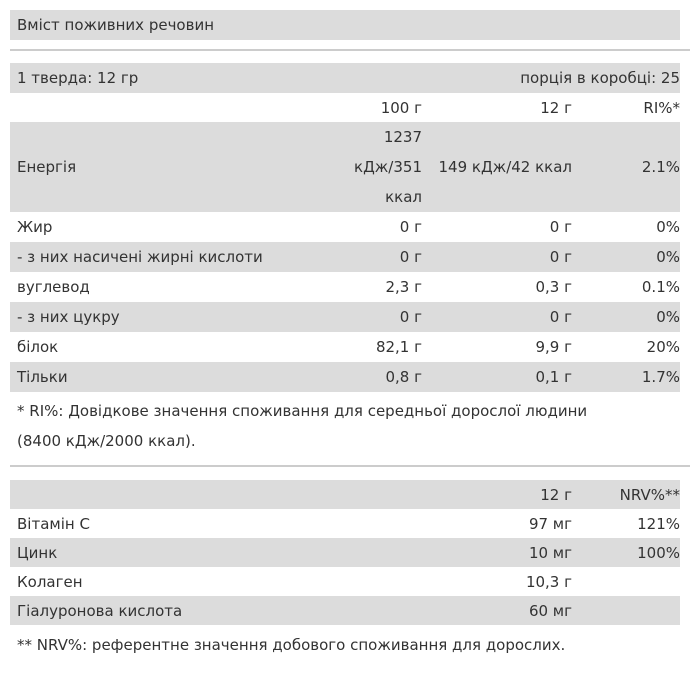 This screenshot has width=700, height=700. Describe the element at coordinates (626, 377) in the screenshot. I see `cell: 1.7%` at that location.